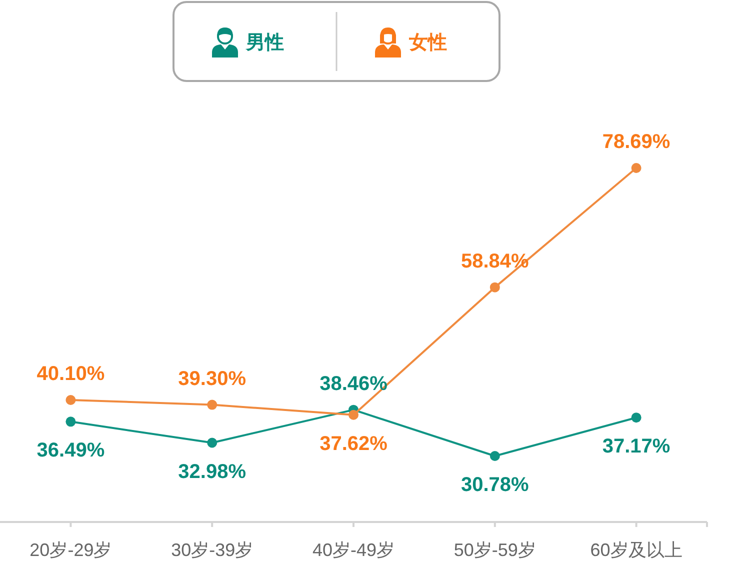  What do you see at coordinates (71, 550) in the screenshot?
I see `x-tick-label: 20岁-29岁` at bounding box center [71, 550].